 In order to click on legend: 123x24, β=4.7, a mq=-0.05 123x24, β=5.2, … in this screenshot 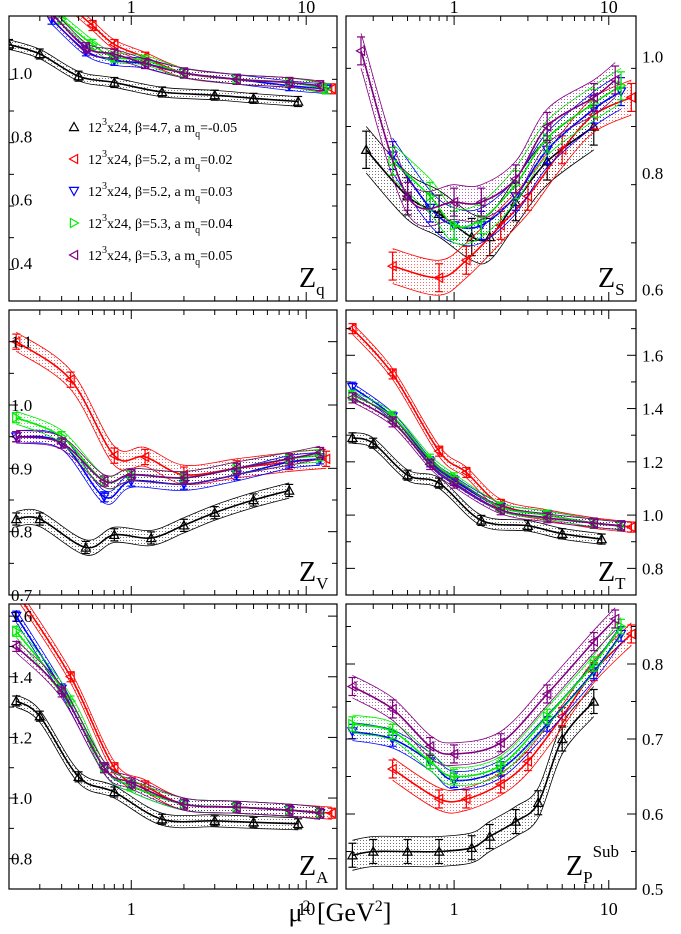, I will do `click(152, 192)`.